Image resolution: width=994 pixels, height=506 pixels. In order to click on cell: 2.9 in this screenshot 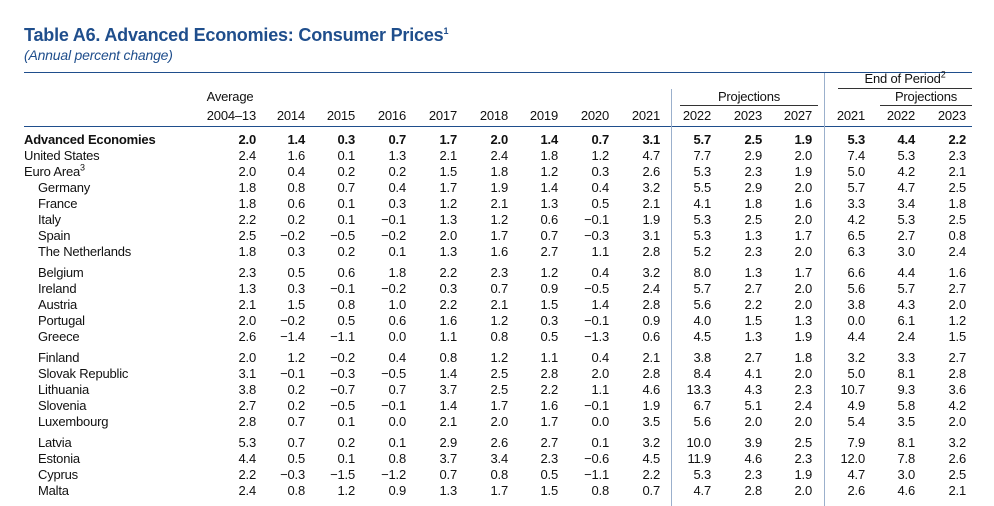, I will do `click(753, 155)`.